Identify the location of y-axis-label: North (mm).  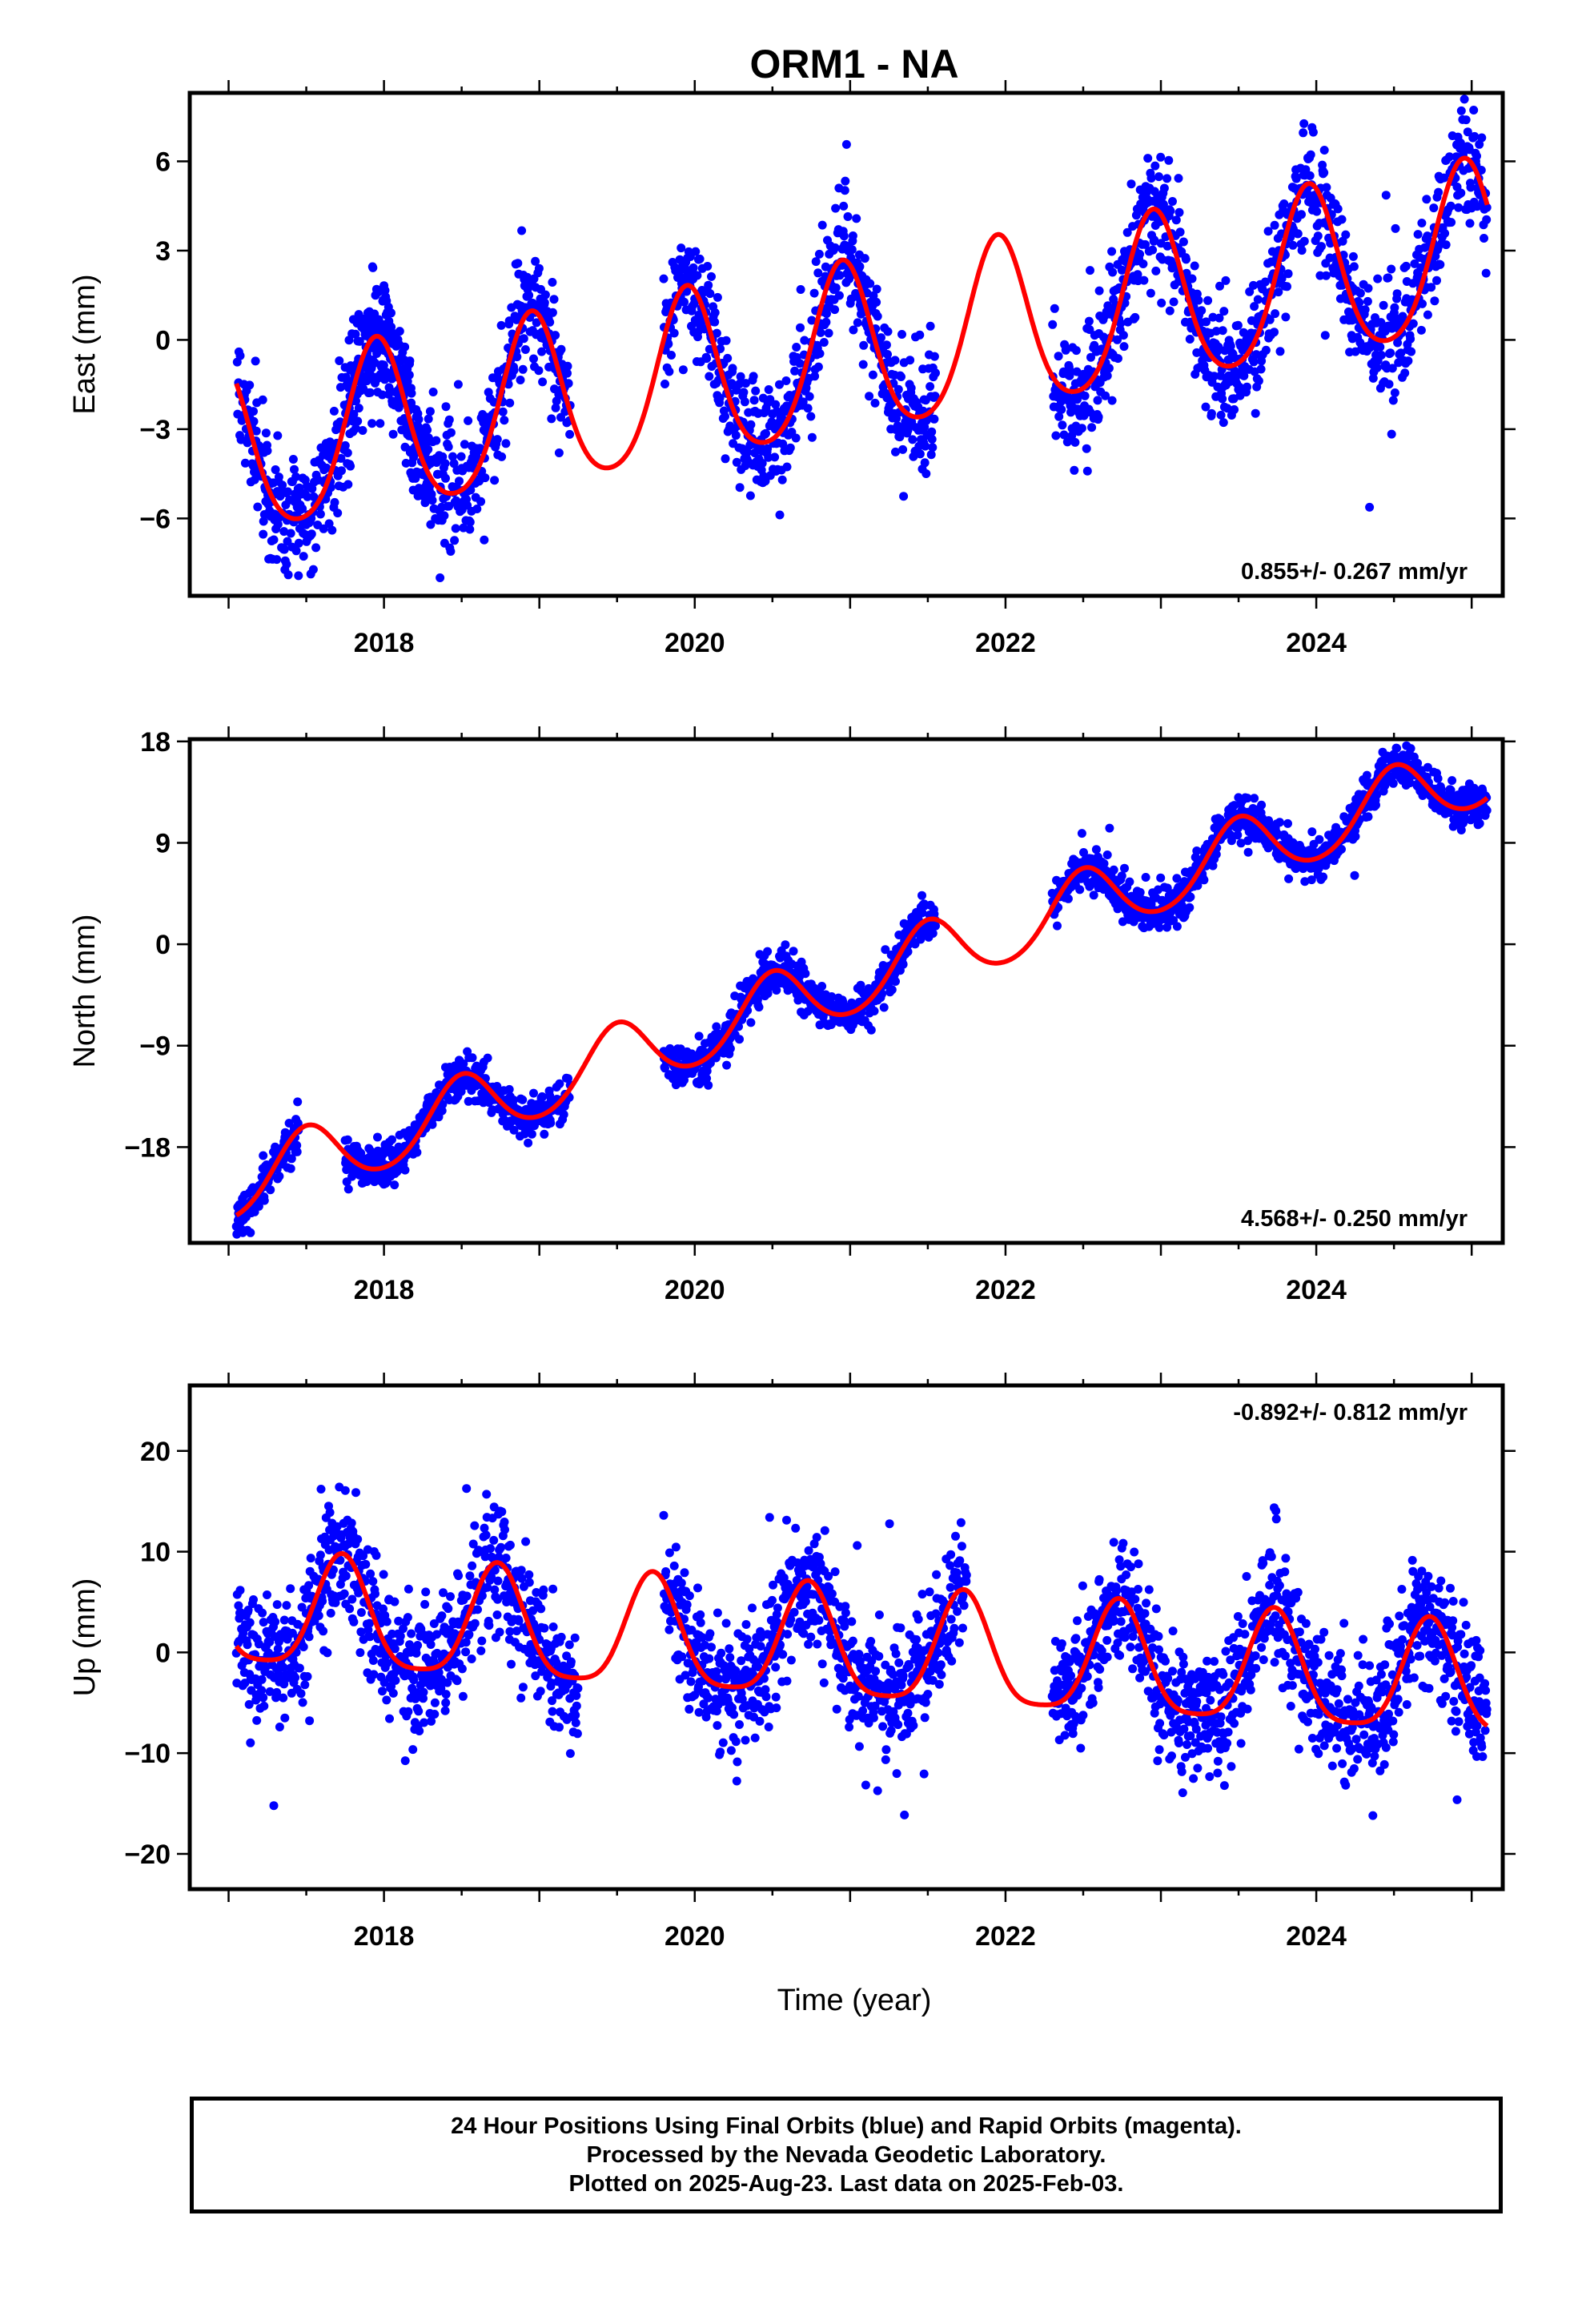
(85, 991).